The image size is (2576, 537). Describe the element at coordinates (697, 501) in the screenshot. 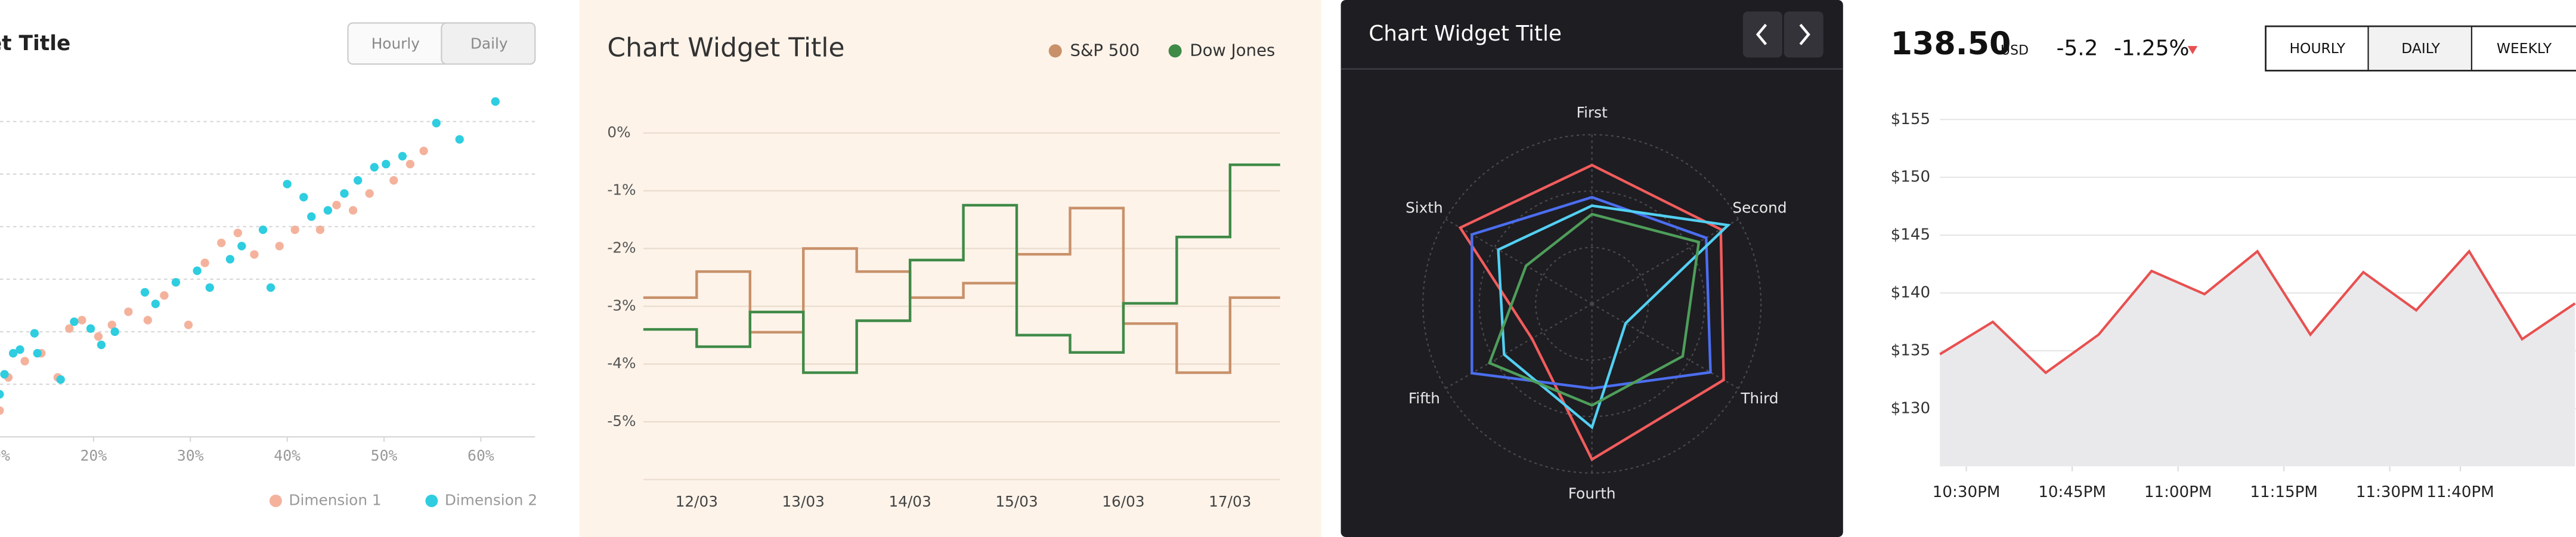

I see `x-tick-label: 12/03` at that location.